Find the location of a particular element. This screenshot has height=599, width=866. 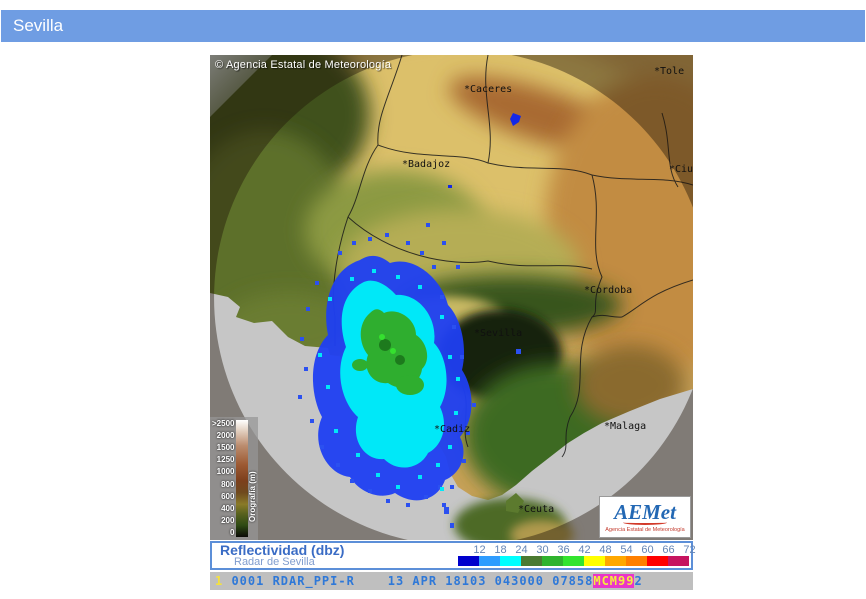

reflectivity-value: 72 is located at coordinates (689, 550).